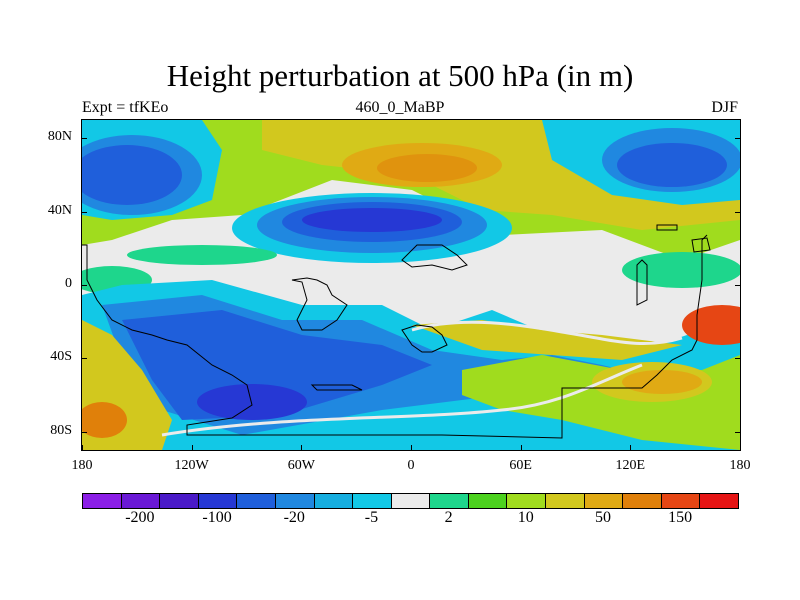 Image resolution: width=800 pixels, height=600 pixels. What do you see at coordinates (140, 517) in the screenshot?
I see `colorbar-label: -200` at bounding box center [140, 517].